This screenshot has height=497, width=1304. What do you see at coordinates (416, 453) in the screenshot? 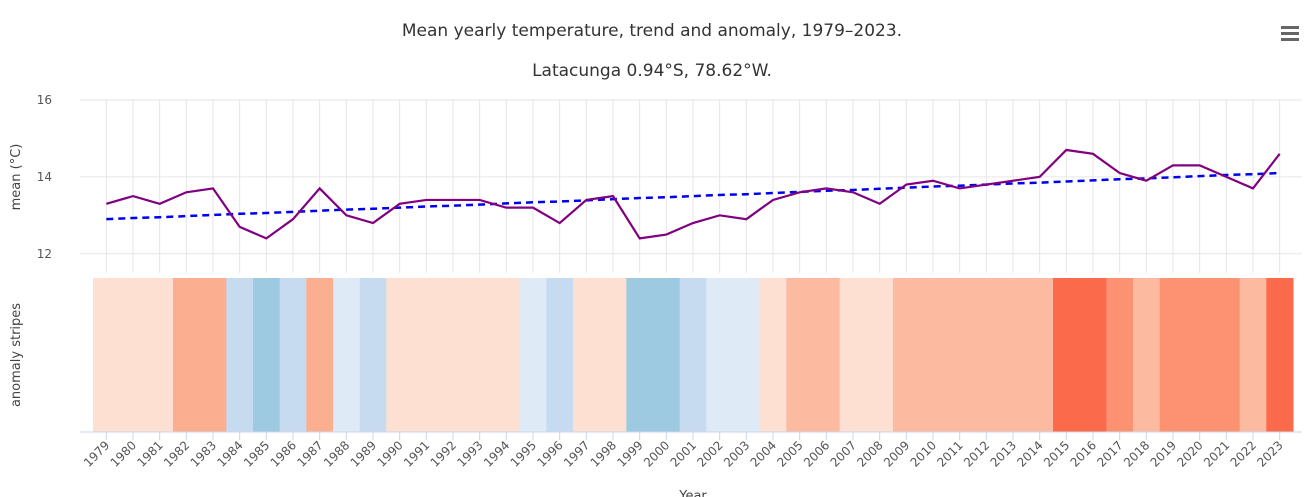
I see `x-tick-label: 1991` at bounding box center [416, 453].